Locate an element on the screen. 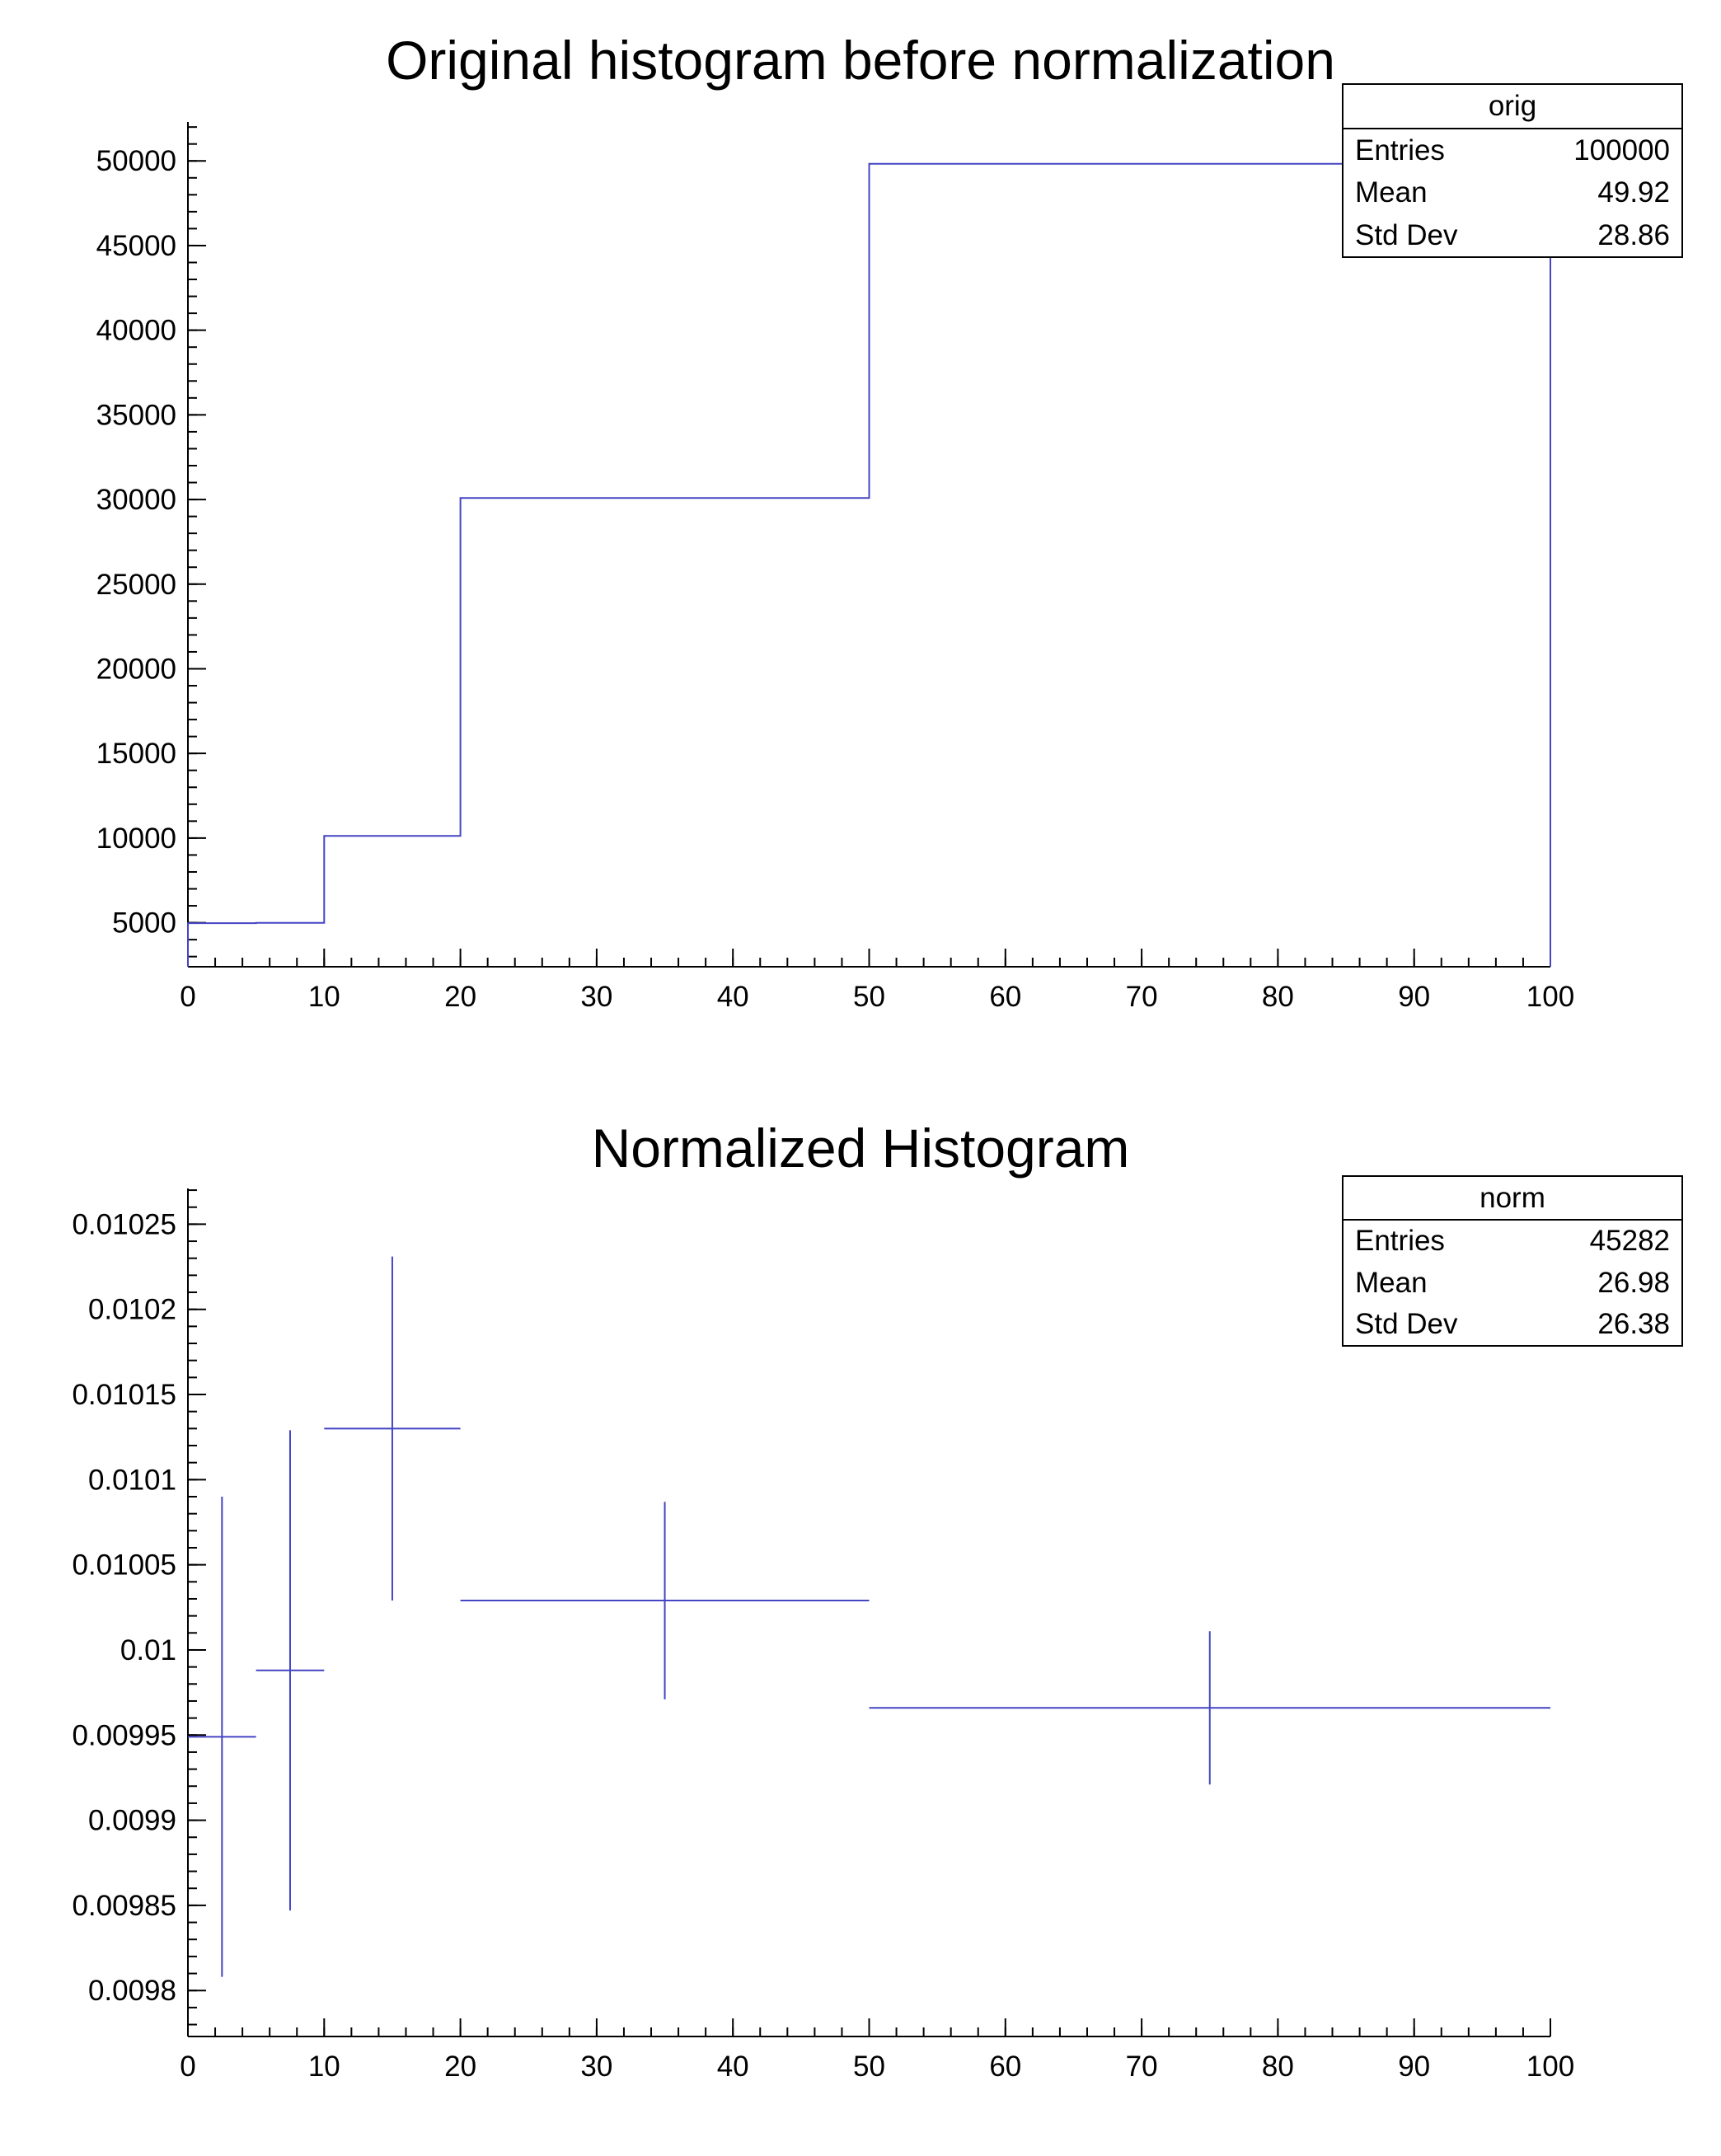 This screenshot has width=1721, height=2156. stats-value-entries: 45282 is located at coordinates (1629, 1241).